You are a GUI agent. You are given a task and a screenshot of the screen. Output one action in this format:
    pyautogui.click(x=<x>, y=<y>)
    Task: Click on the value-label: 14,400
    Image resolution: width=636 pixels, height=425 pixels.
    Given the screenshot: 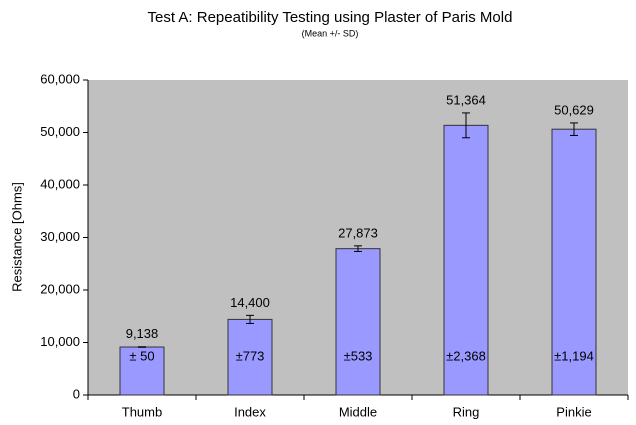 What is the action you would take?
    pyautogui.click(x=250, y=302)
    